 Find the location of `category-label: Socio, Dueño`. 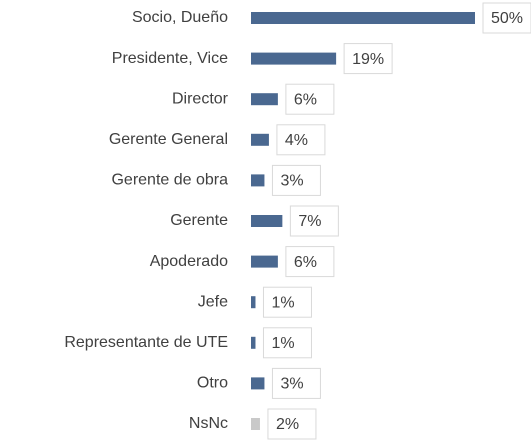

category-label: Socio, Dueño is located at coordinates (180, 17).